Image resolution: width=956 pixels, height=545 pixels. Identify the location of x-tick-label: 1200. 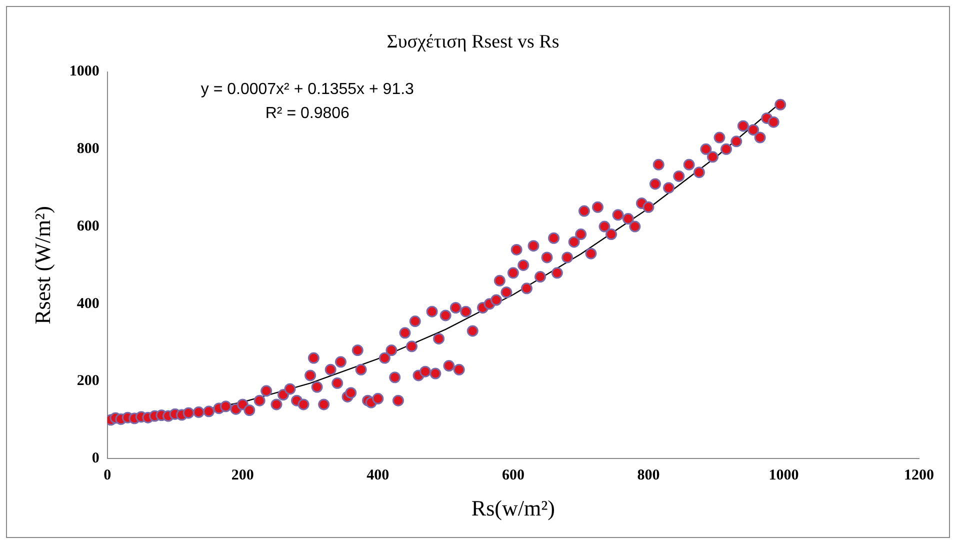
(919, 475).